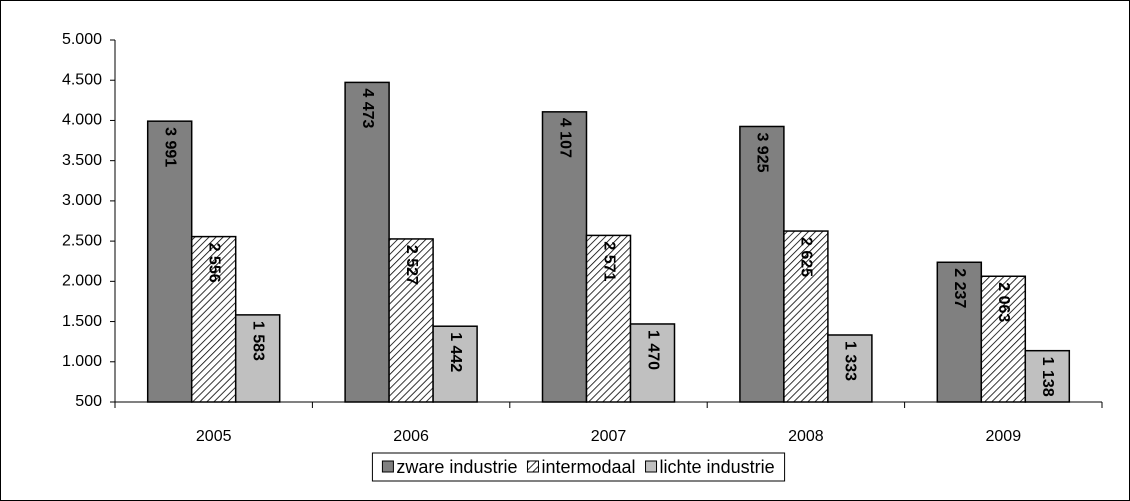 The height and width of the screenshot is (501, 1130). Describe the element at coordinates (82, 361) in the screenshot. I see `y-tick-label: 1.000` at that location.